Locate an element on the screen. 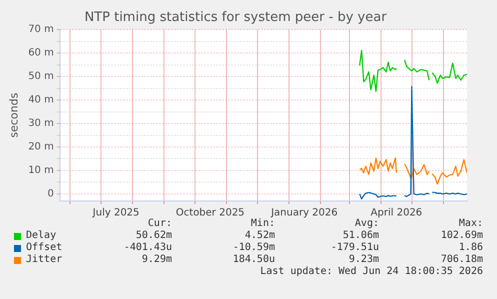  y-tick-label: 0 is located at coordinates (50, 194).